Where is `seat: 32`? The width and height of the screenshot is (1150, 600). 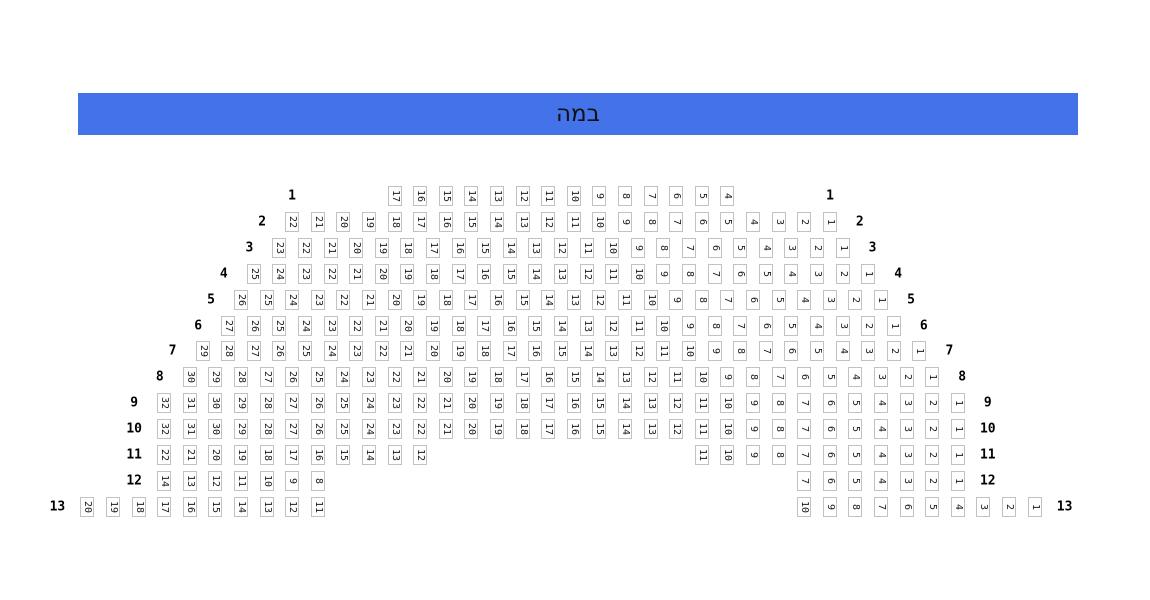 seat: 32 is located at coordinates (164, 429).